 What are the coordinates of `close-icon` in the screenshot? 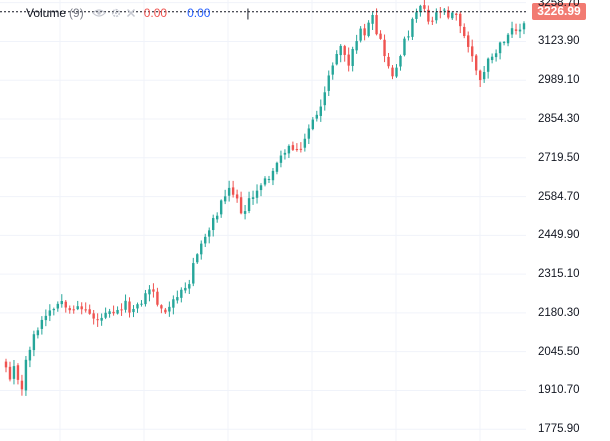 It's located at (131, 13).